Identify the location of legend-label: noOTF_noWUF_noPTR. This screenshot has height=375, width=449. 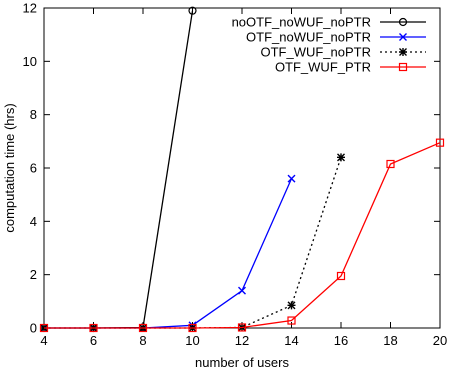
(301, 22).